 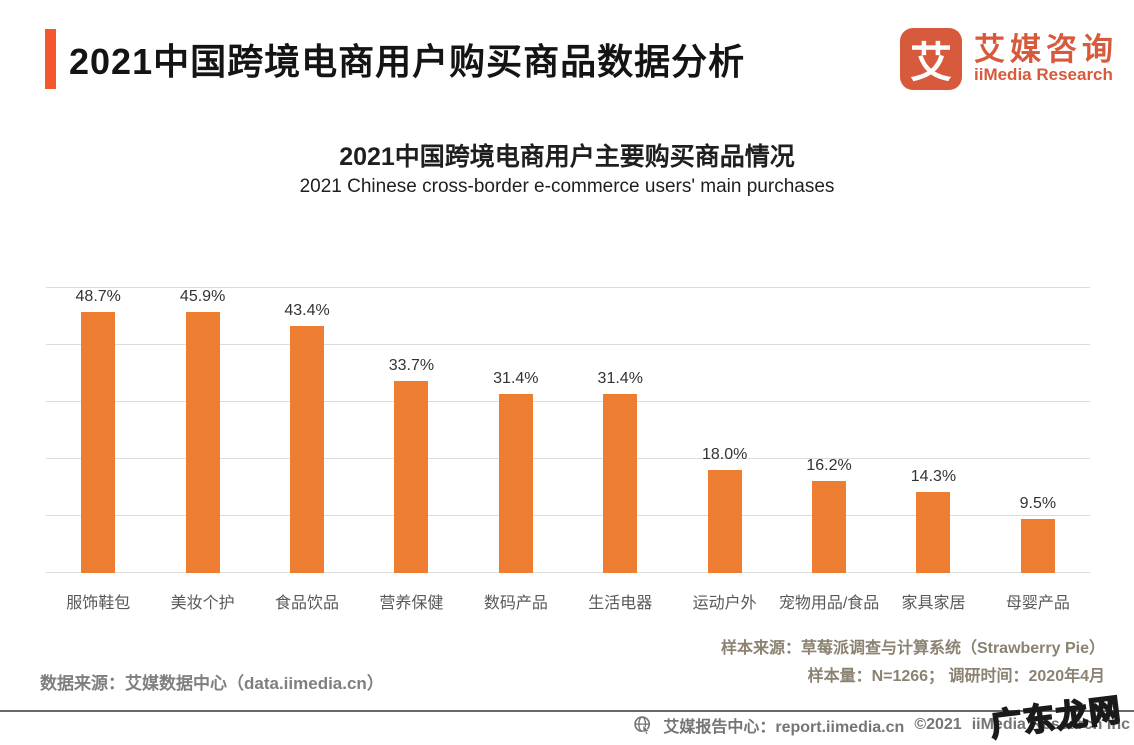 I want to click on bar-value-label: 43.4%, so click(x=307, y=310).